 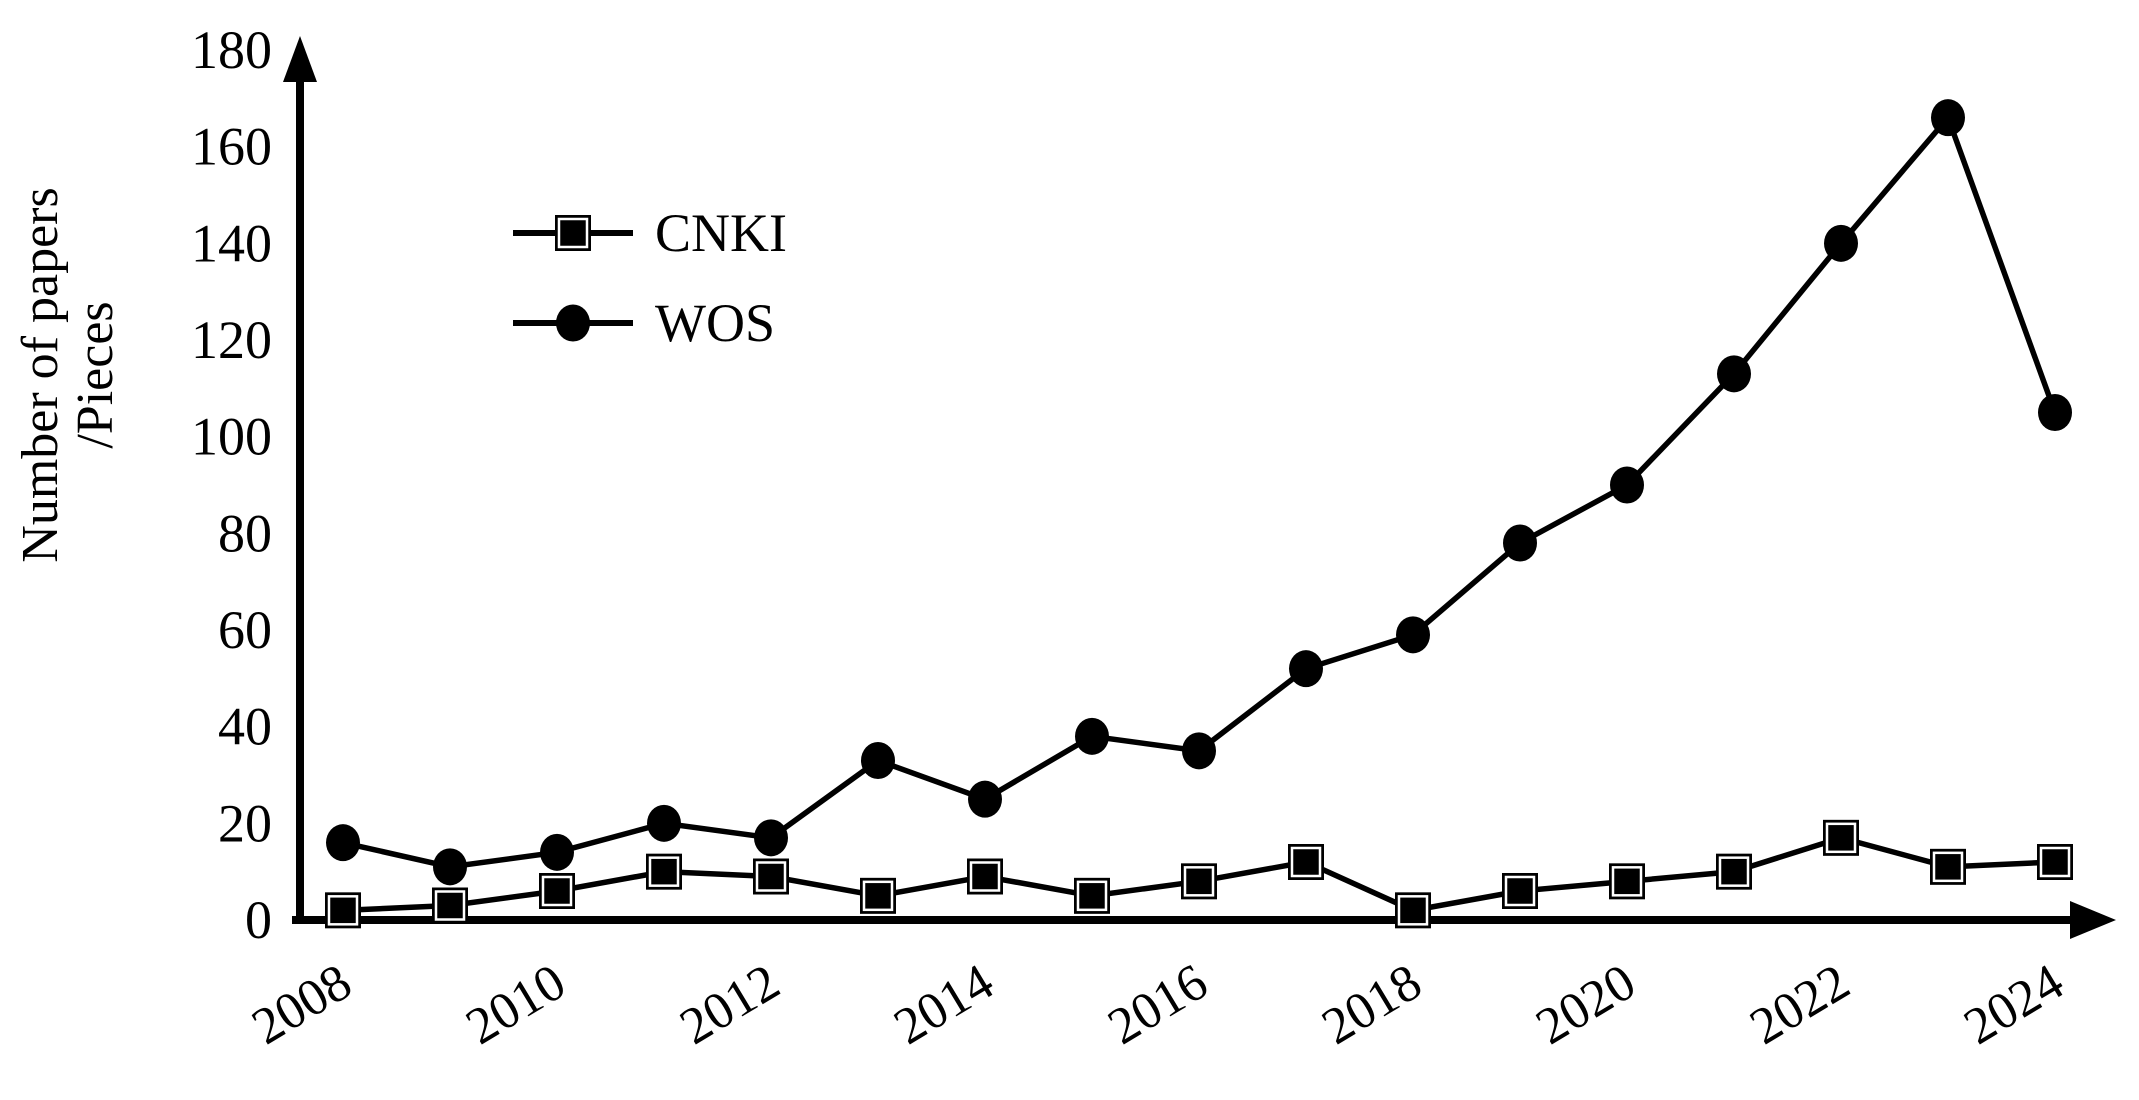 I want to click on marker-CNKI-2021, so click(x=1734, y=871).